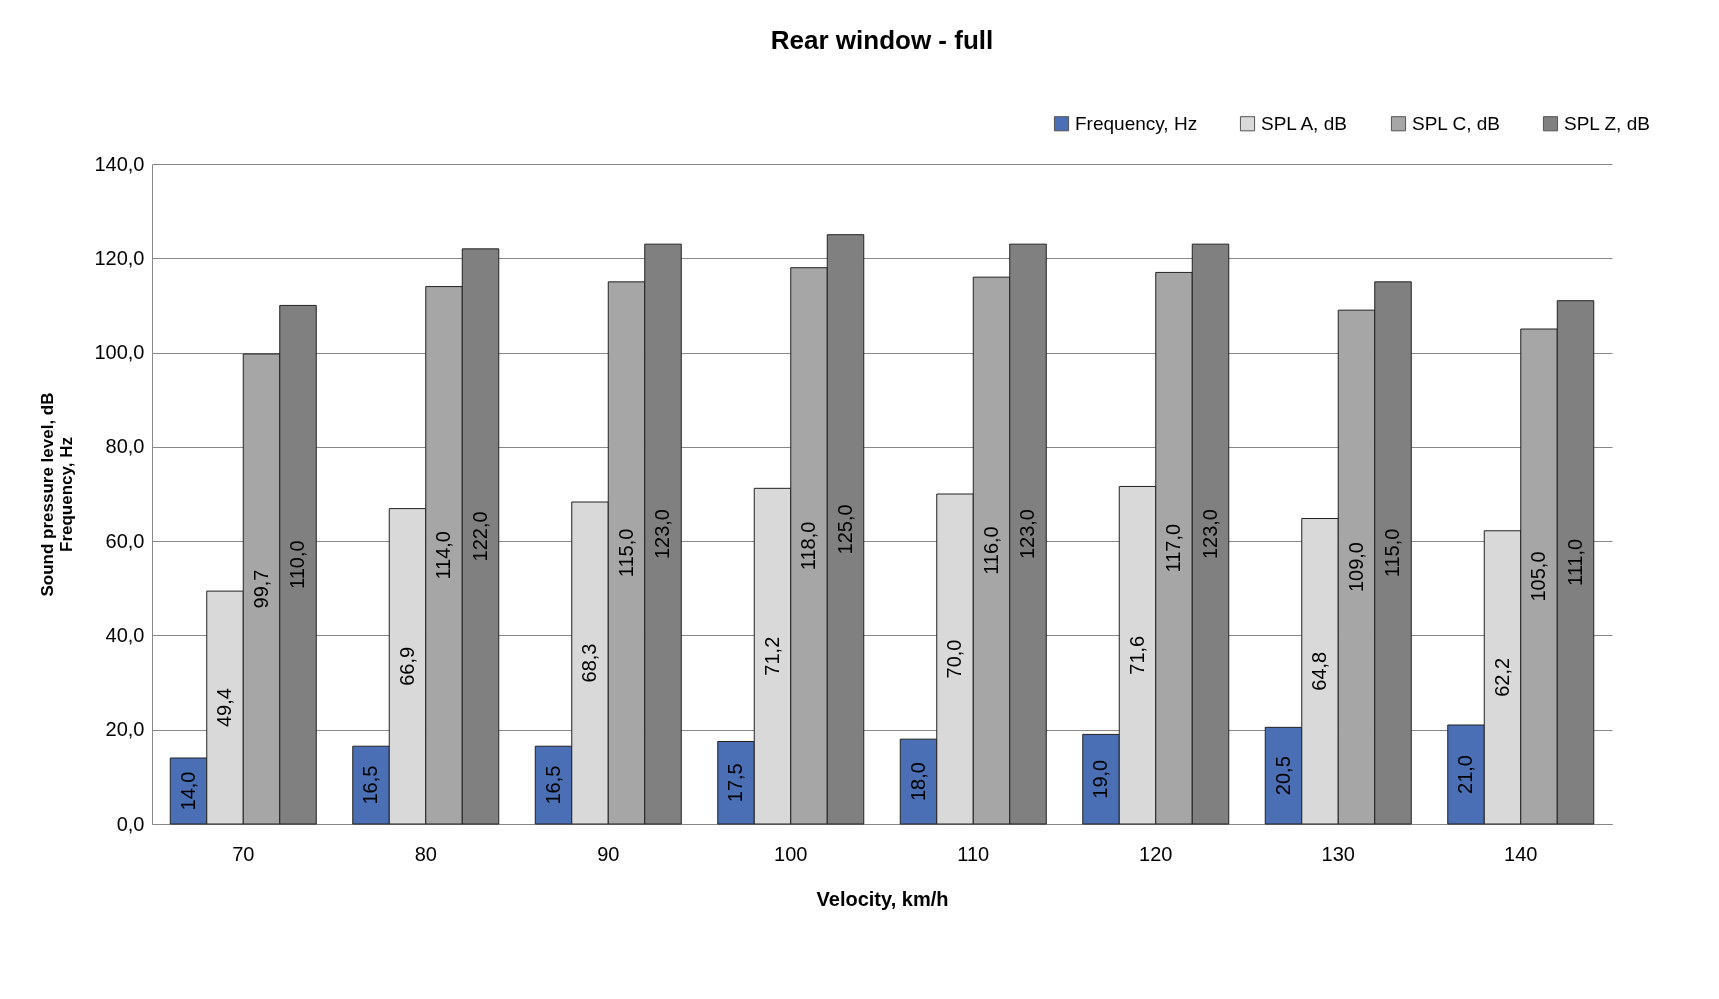 This screenshot has height=999, width=1719. I want to click on data-label: 122,0, so click(479, 536).